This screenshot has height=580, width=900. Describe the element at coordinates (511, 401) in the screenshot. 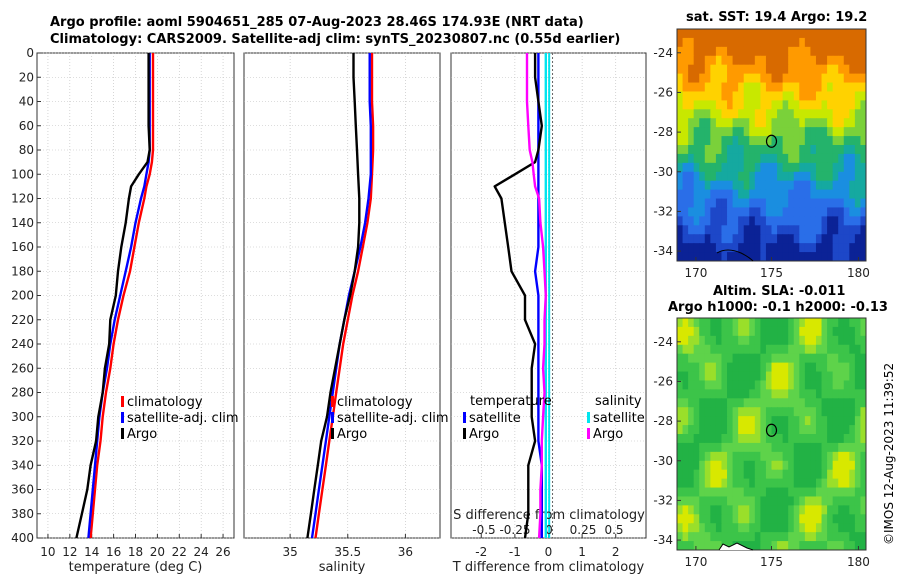

I see `diff-temp-legend-header: temperature` at that location.